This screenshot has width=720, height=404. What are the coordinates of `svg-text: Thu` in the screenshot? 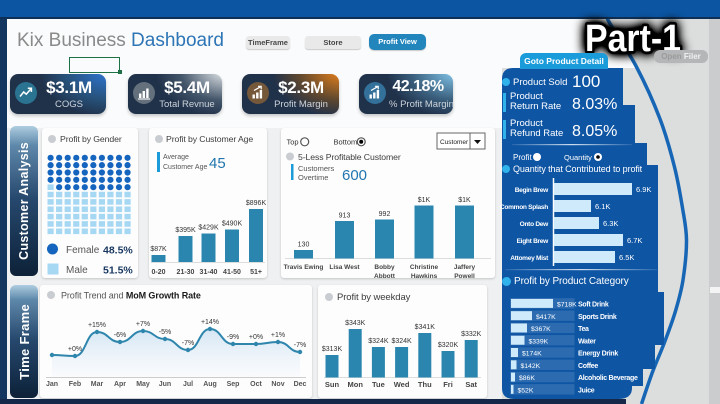 It's located at (425, 384).